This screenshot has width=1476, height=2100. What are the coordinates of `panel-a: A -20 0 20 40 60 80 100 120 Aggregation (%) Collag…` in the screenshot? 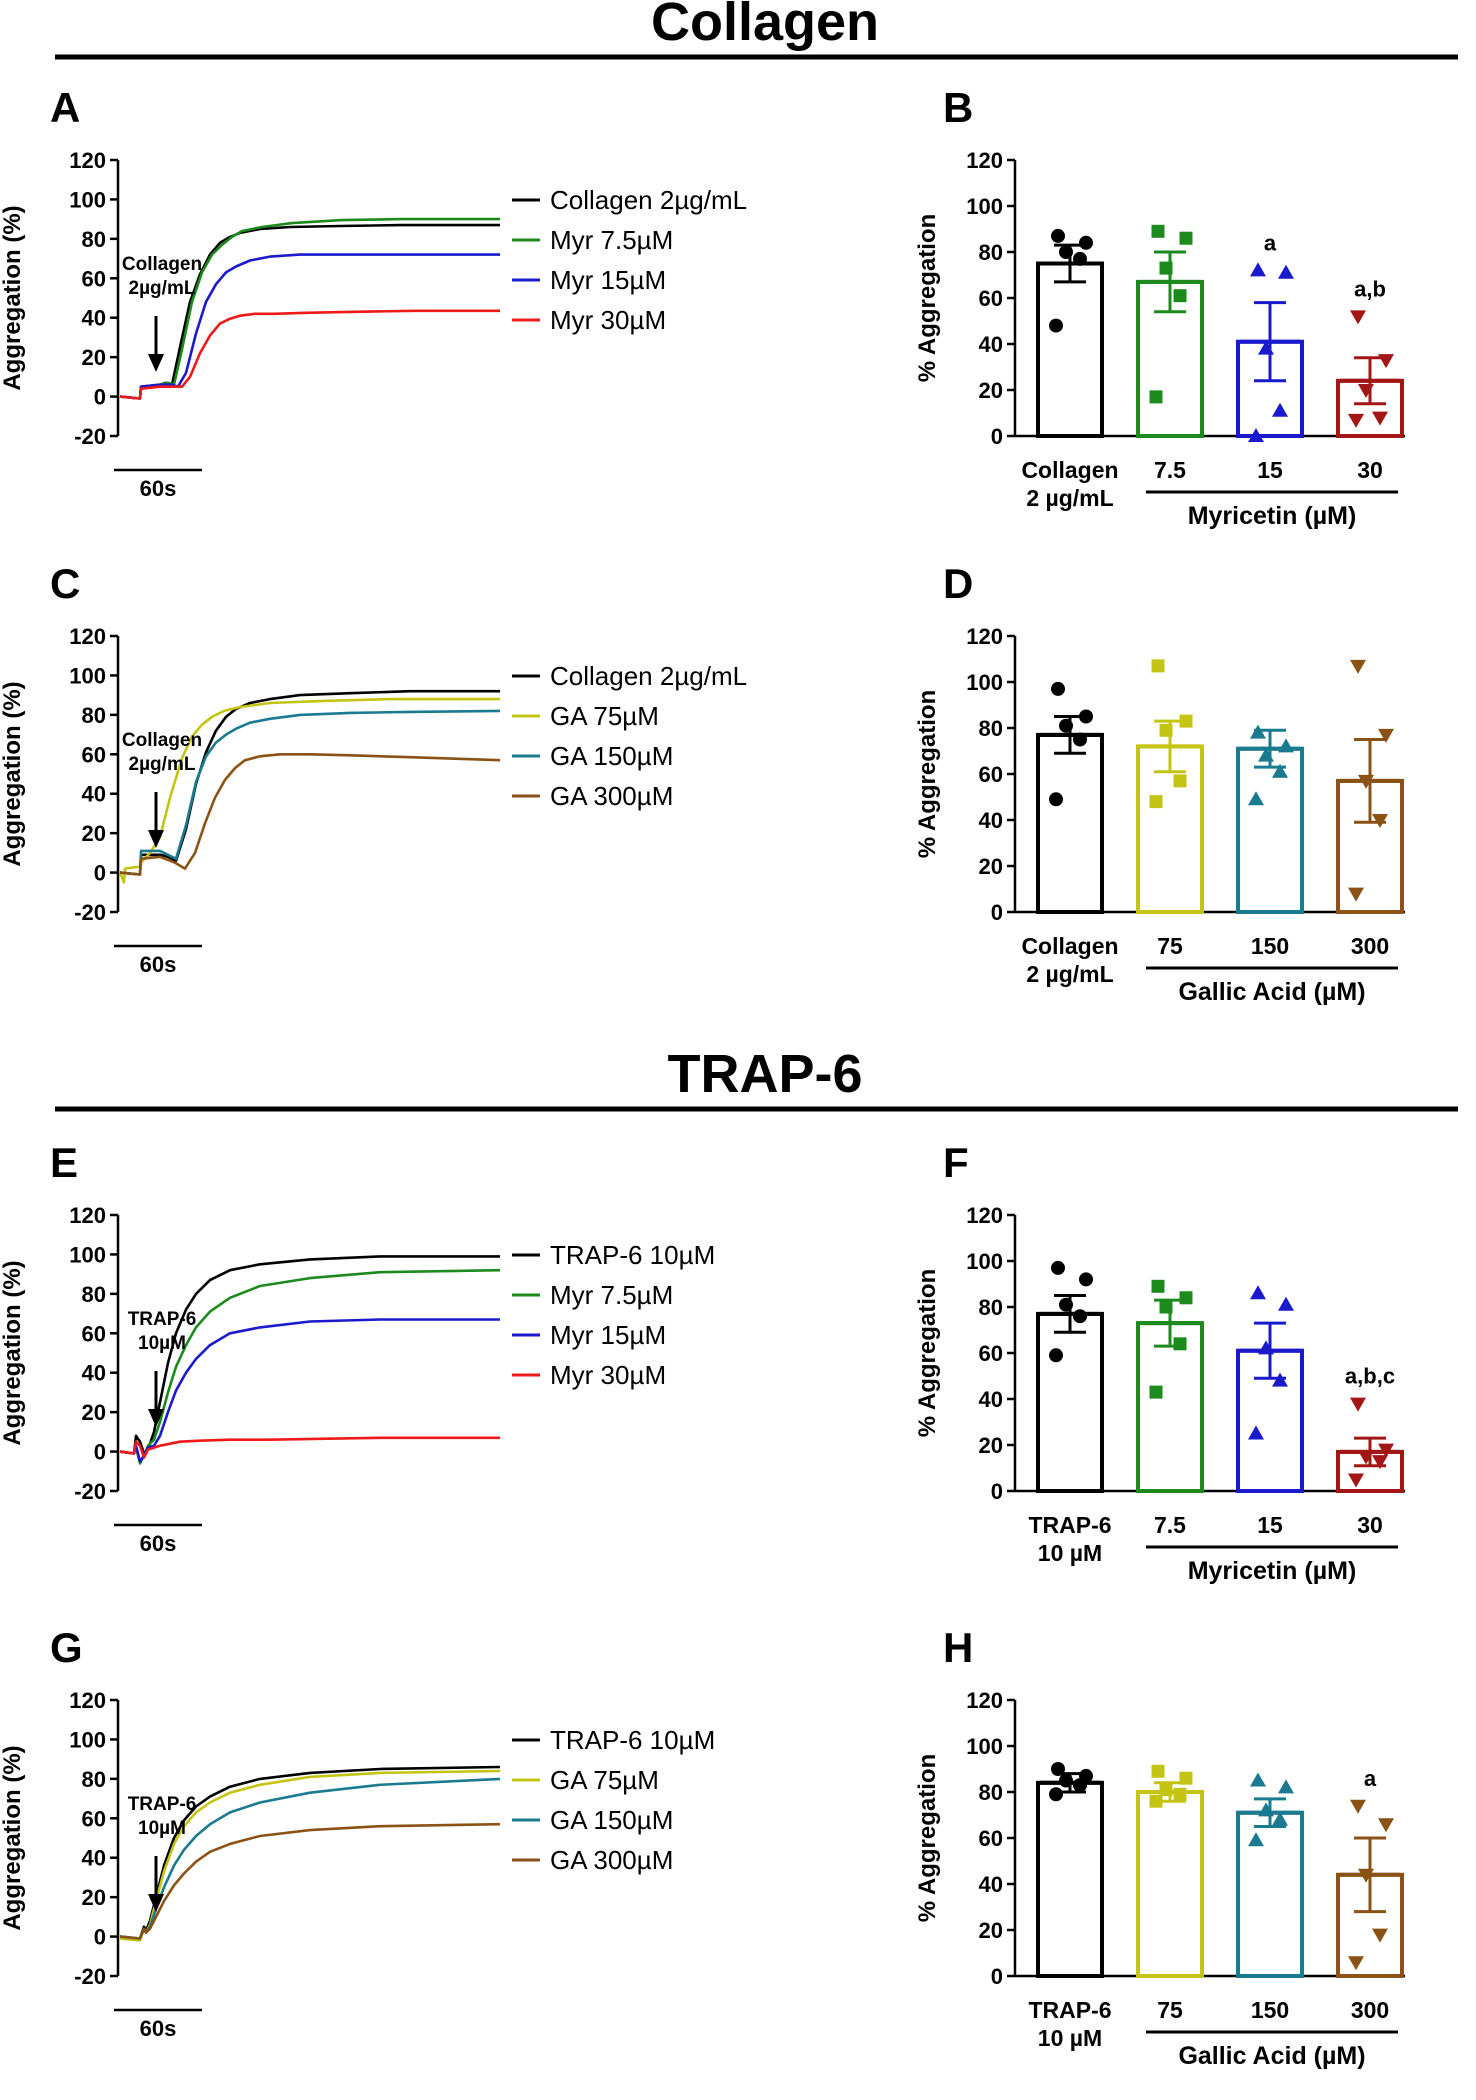 It's located at (373, 292).